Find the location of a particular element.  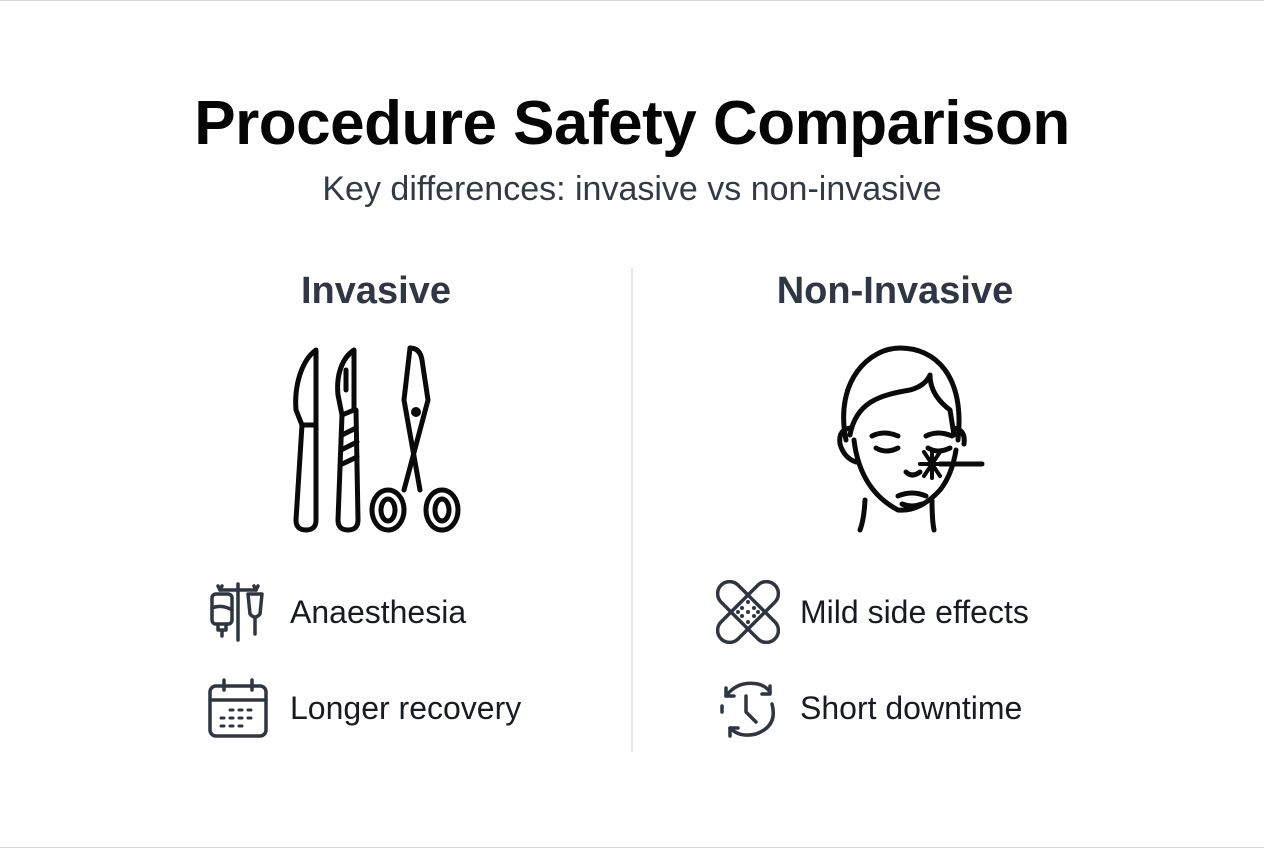

bandage-icon is located at coordinates (748, 612).